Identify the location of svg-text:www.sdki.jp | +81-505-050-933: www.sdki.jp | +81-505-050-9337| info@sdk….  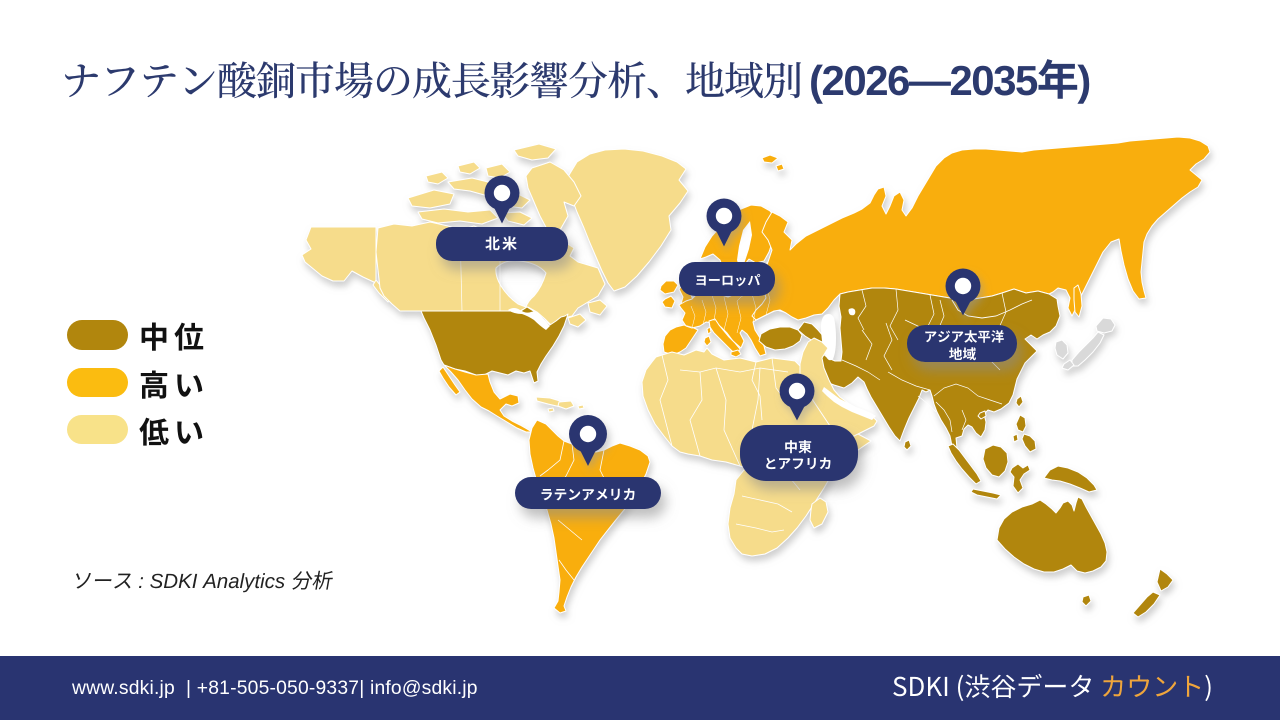
(274, 688).